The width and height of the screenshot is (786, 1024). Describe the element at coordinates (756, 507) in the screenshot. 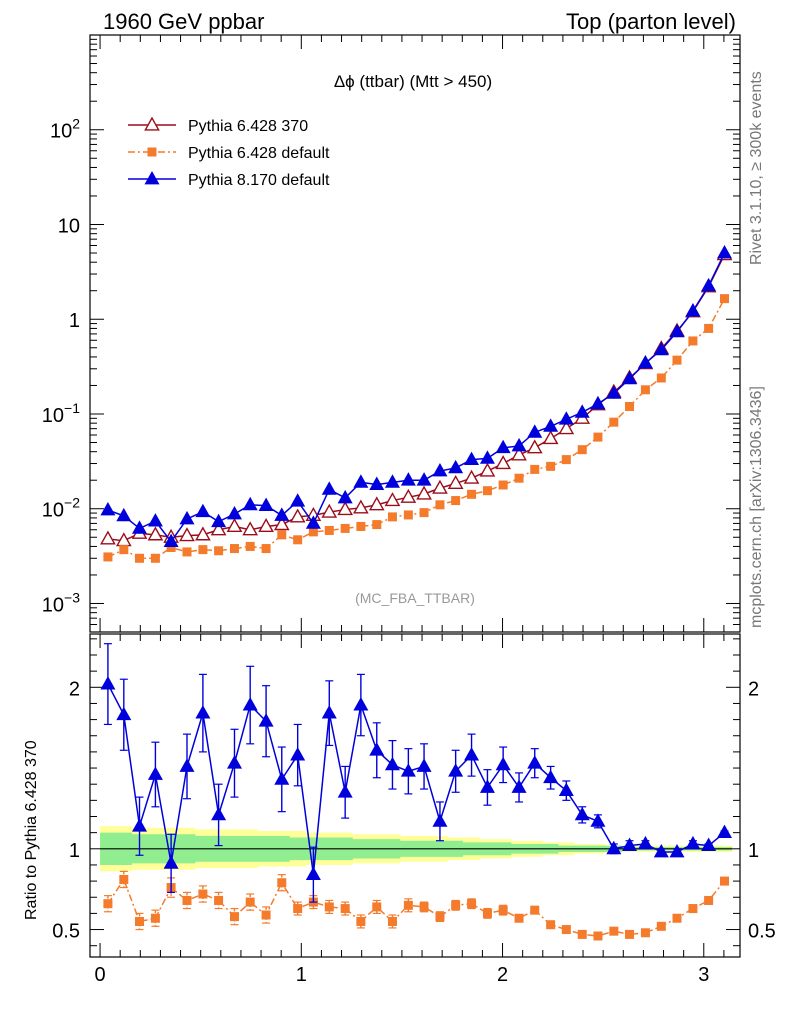

I see `side-label-mcplots: mcplots.cern.ch [arXiv:1306.3436]` at that location.